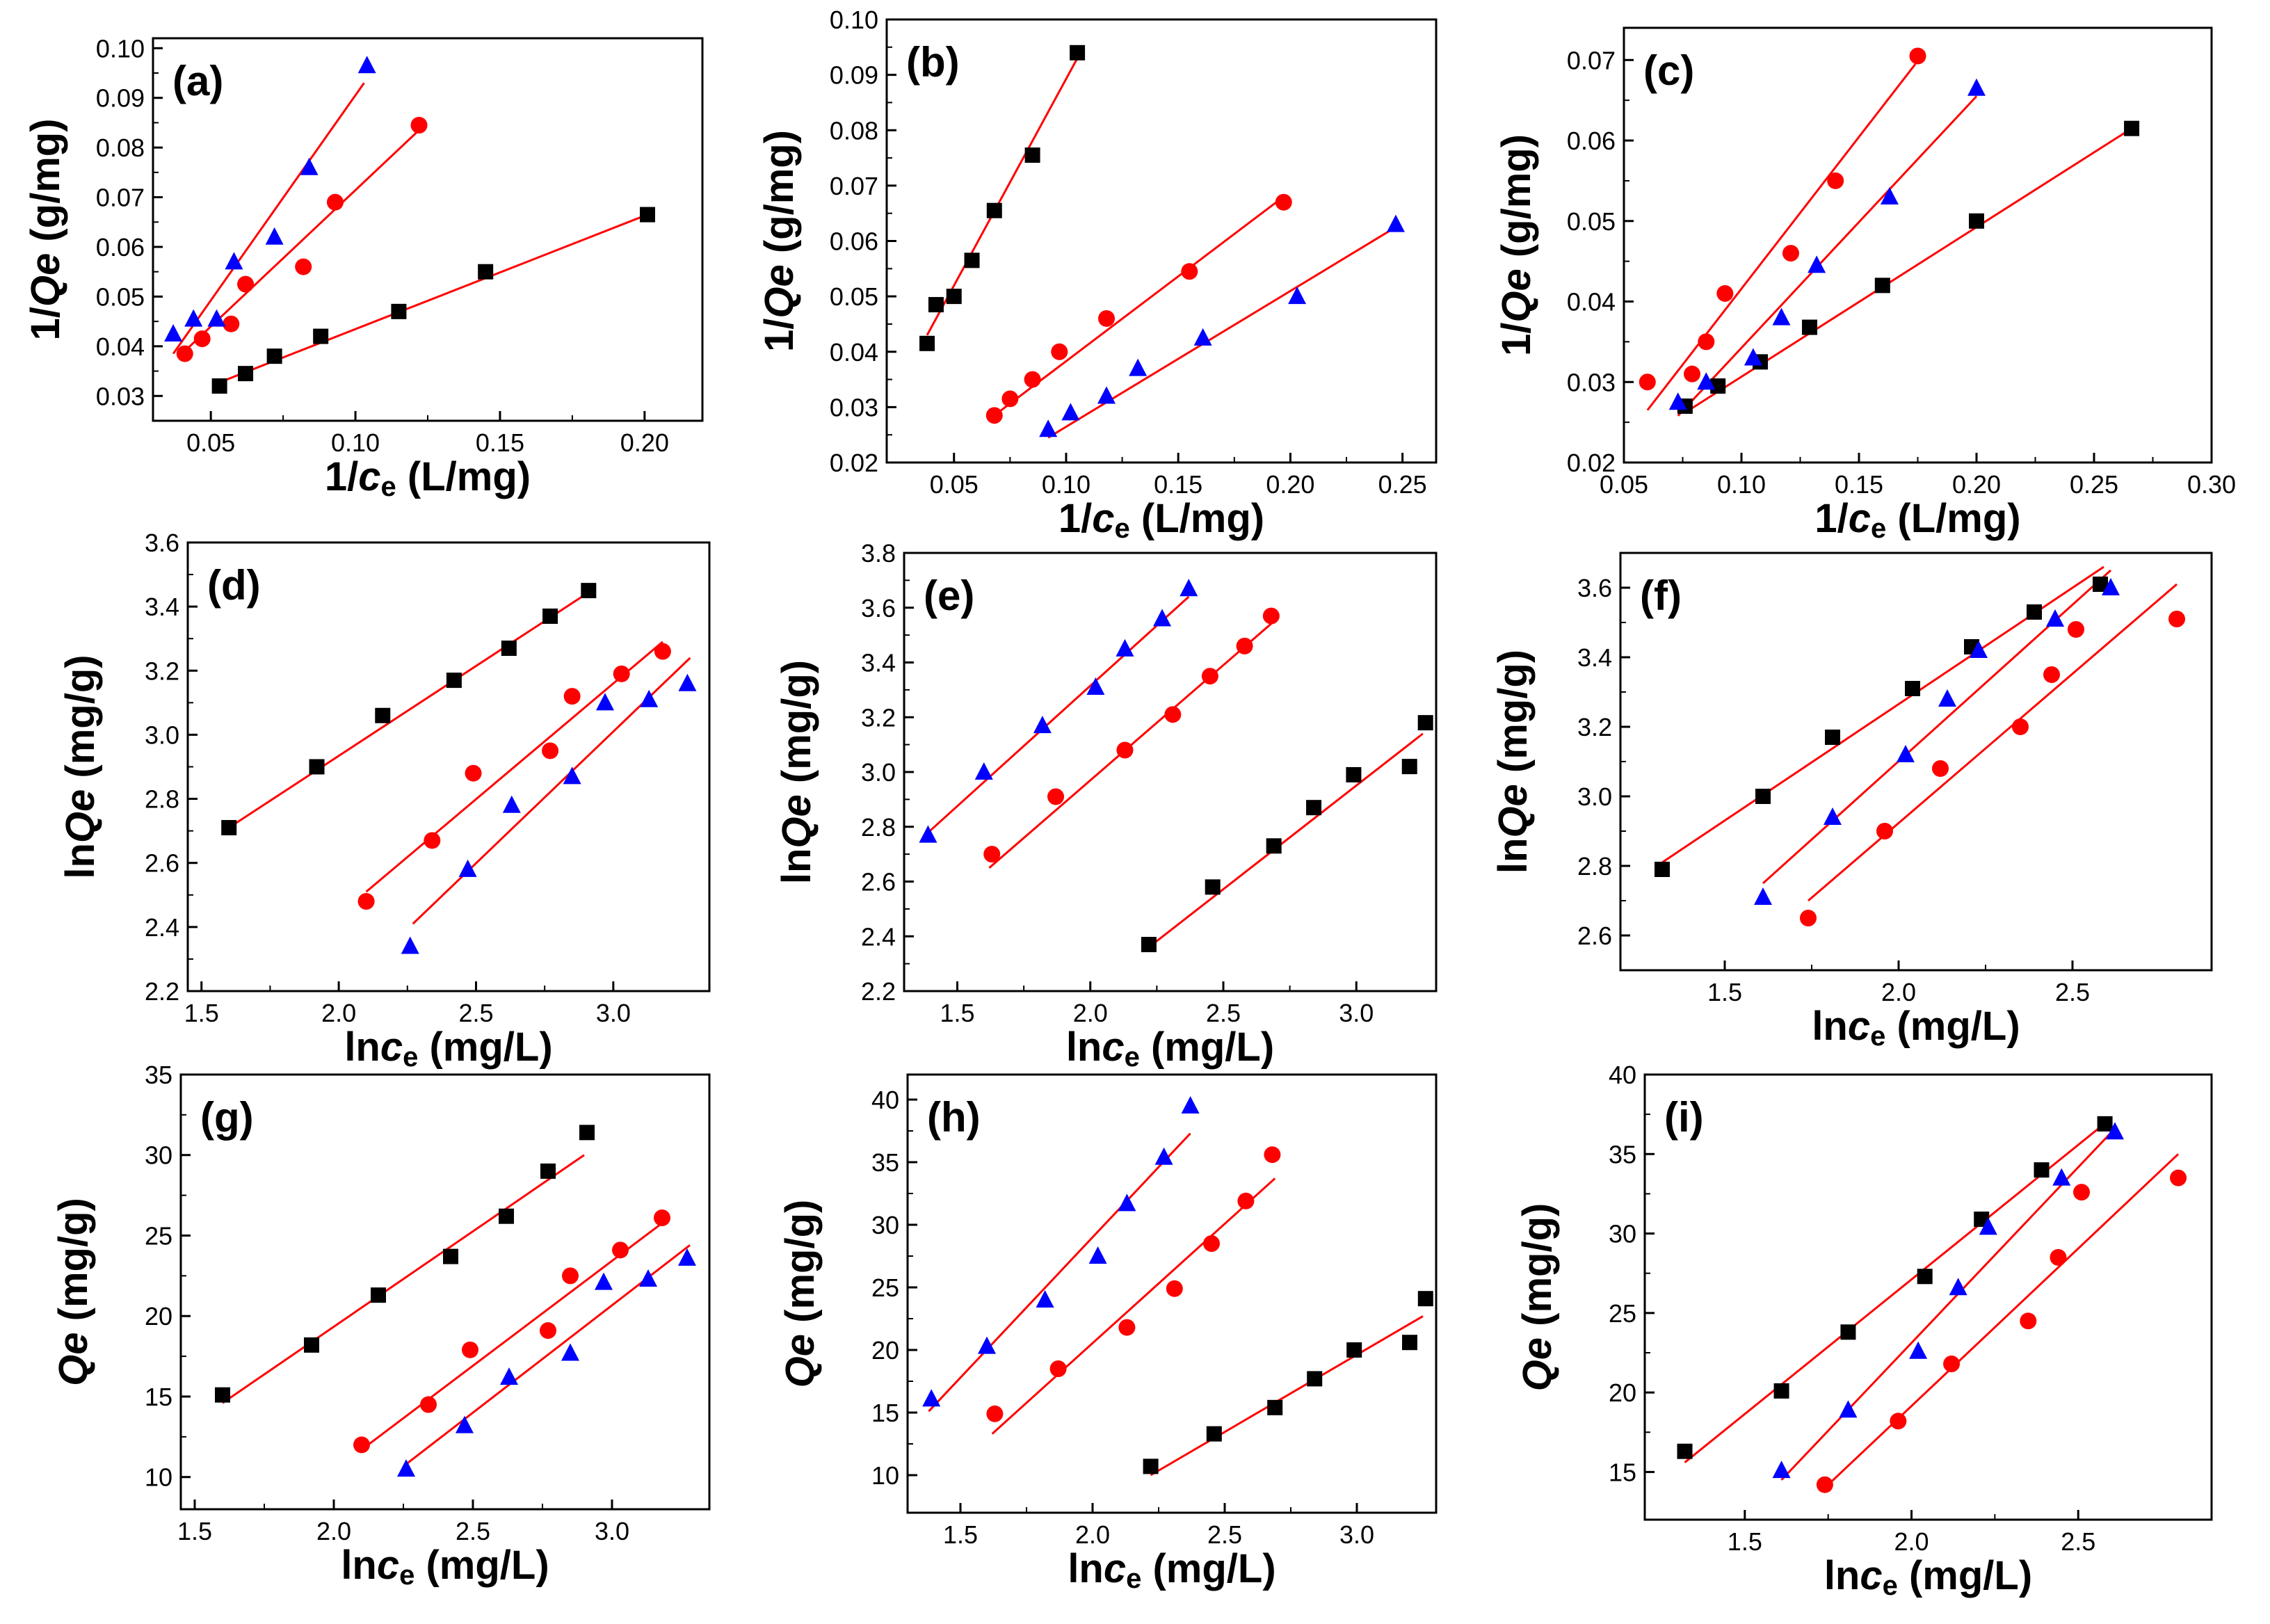  Describe the element at coordinates (1661, 595) in the screenshot. I see `panel-label: (f)` at that location.